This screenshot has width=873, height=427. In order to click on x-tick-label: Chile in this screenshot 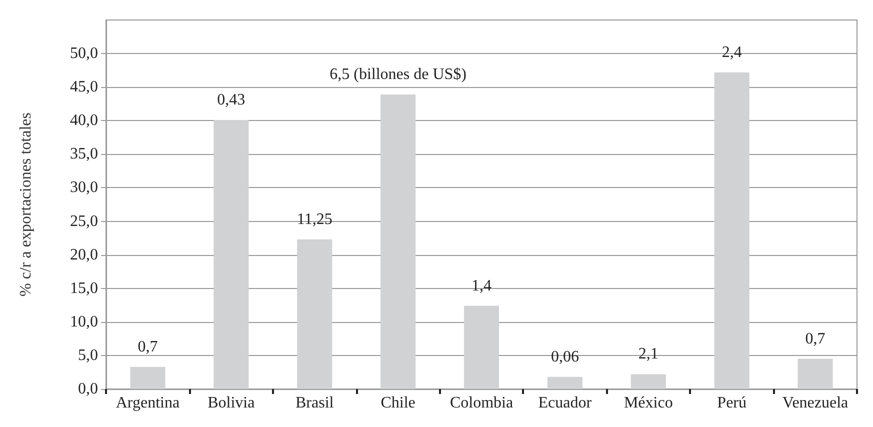, I will do `click(398, 403)`.